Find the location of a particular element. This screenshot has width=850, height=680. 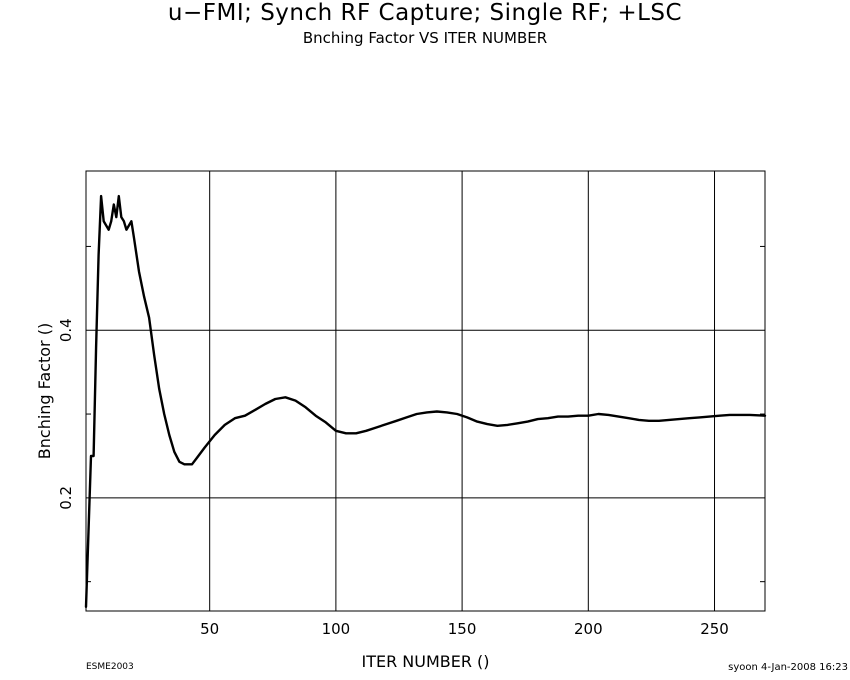

x-tick-label: 50 is located at coordinates (209, 629).